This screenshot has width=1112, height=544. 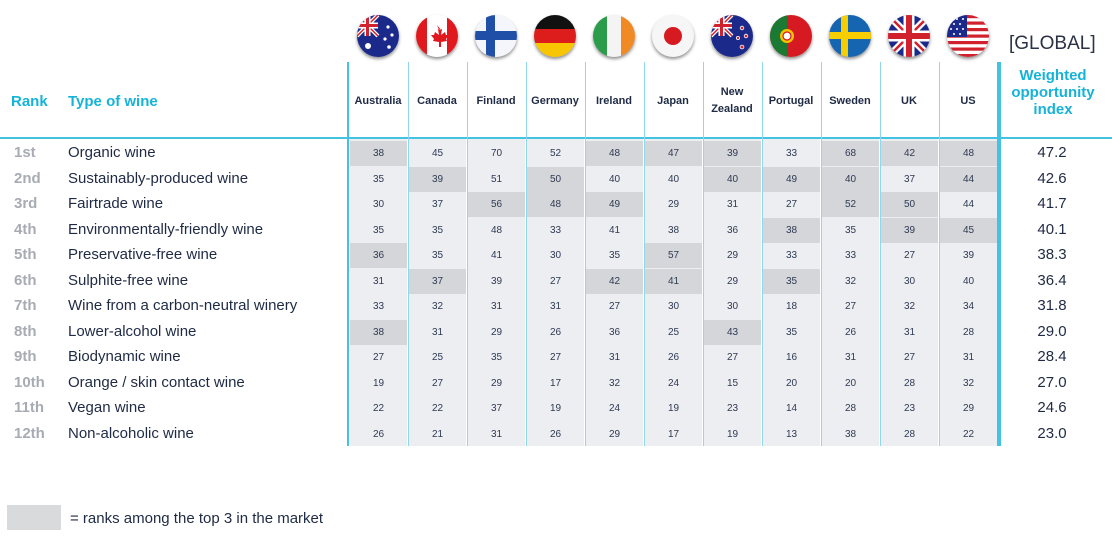 I want to click on value-cell: 25, so click(x=673, y=332).